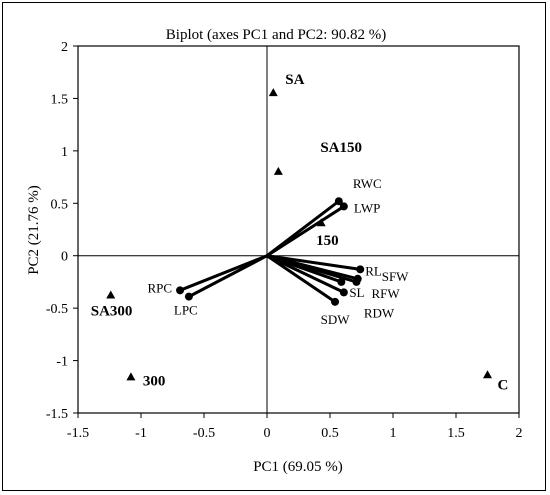 Image resolution: width=550 pixels, height=495 pixels. I want to click on y-tick-label: 1.5, so click(60, 99).